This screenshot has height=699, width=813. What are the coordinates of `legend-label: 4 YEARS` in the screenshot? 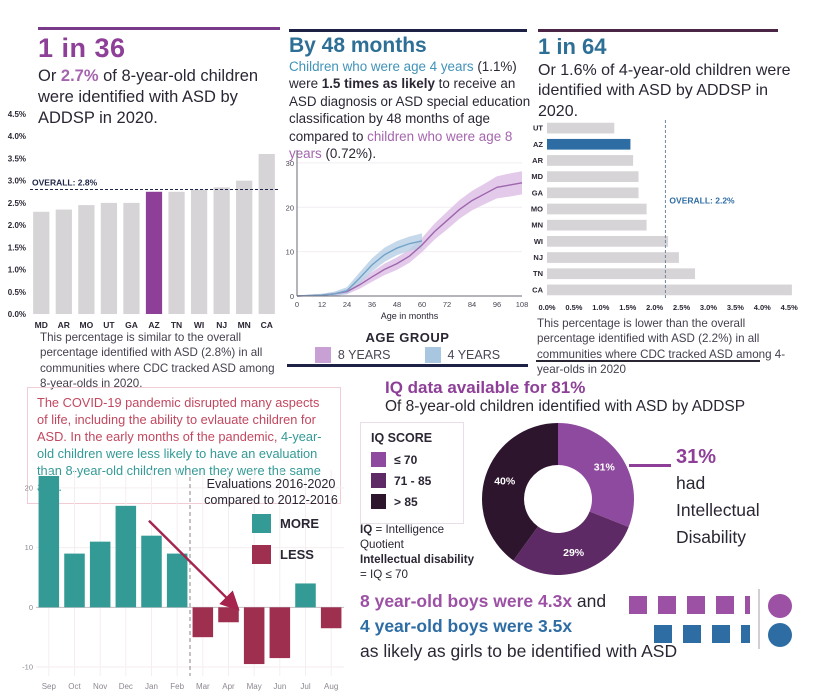 It's located at (474, 355).